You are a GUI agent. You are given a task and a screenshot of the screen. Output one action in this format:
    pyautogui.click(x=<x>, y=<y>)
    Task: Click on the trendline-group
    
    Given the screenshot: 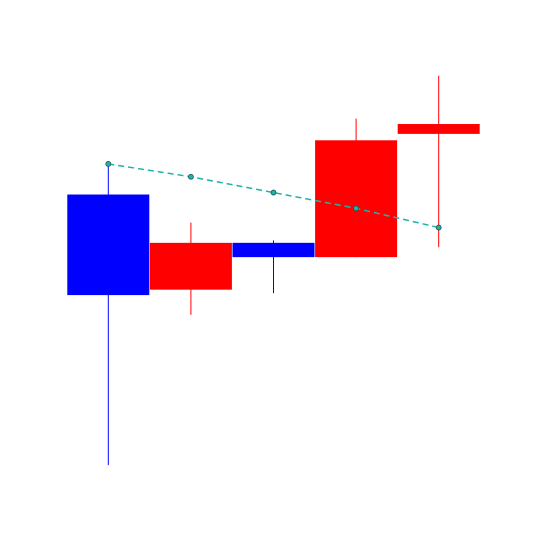 What is the action you would take?
    pyautogui.click(x=273, y=196)
    